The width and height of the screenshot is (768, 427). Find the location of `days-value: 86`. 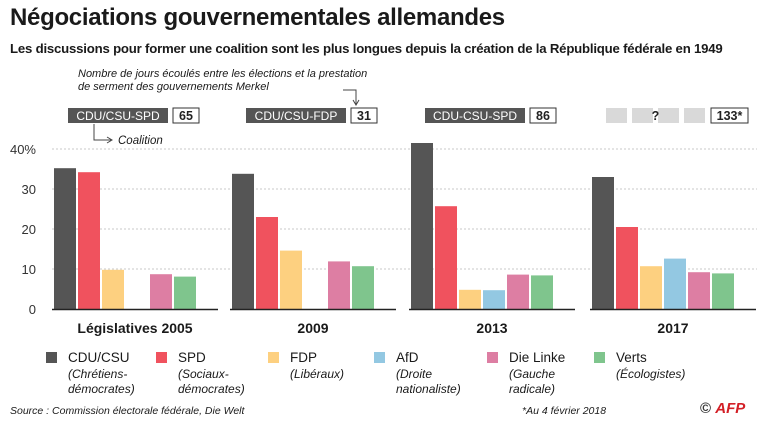

days-value: 86 is located at coordinates (543, 116).